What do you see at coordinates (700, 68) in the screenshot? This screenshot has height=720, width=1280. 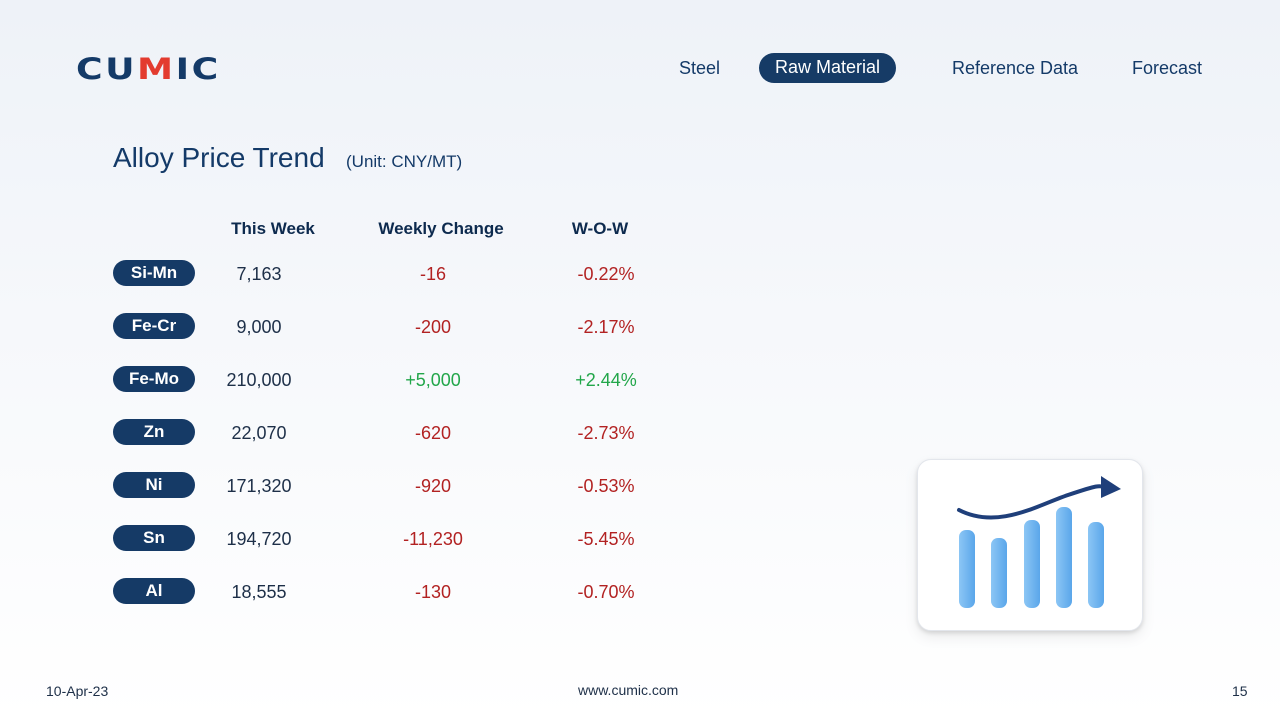 I see `nav-item-steel: Steel` at bounding box center [700, 68].